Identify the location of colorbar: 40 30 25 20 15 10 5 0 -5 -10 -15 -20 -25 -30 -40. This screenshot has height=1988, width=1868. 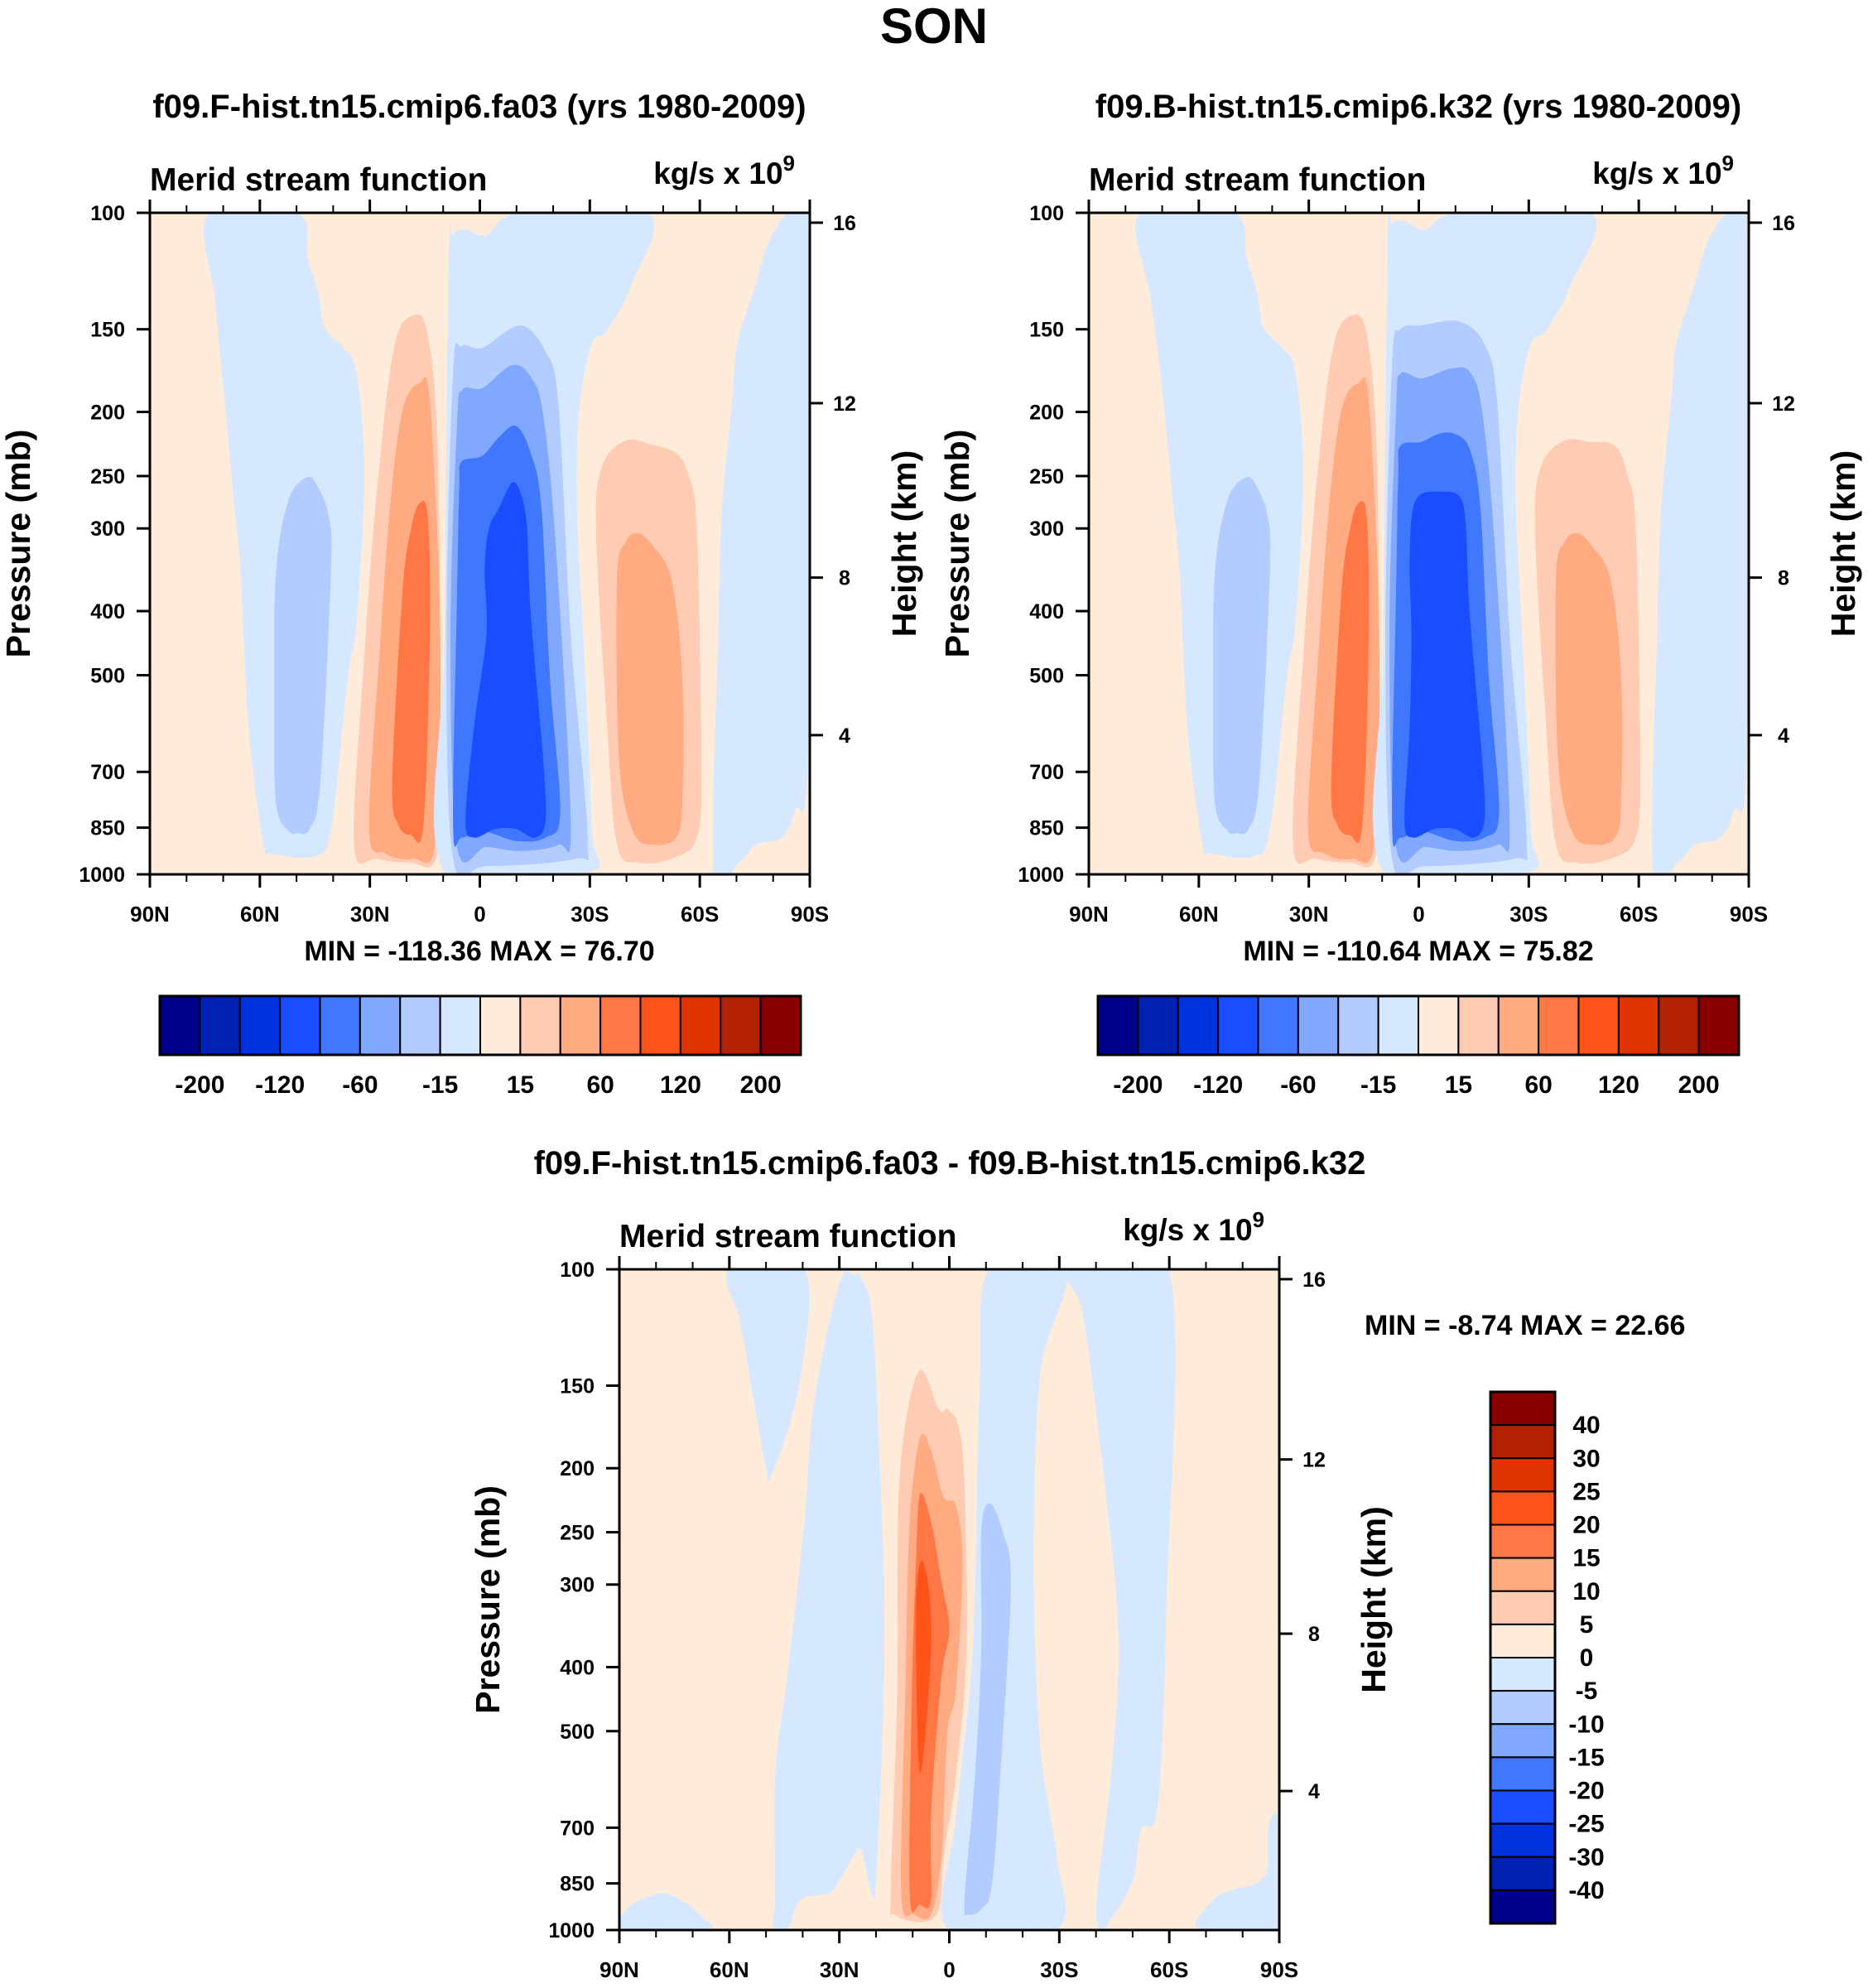
(1547, 1657).